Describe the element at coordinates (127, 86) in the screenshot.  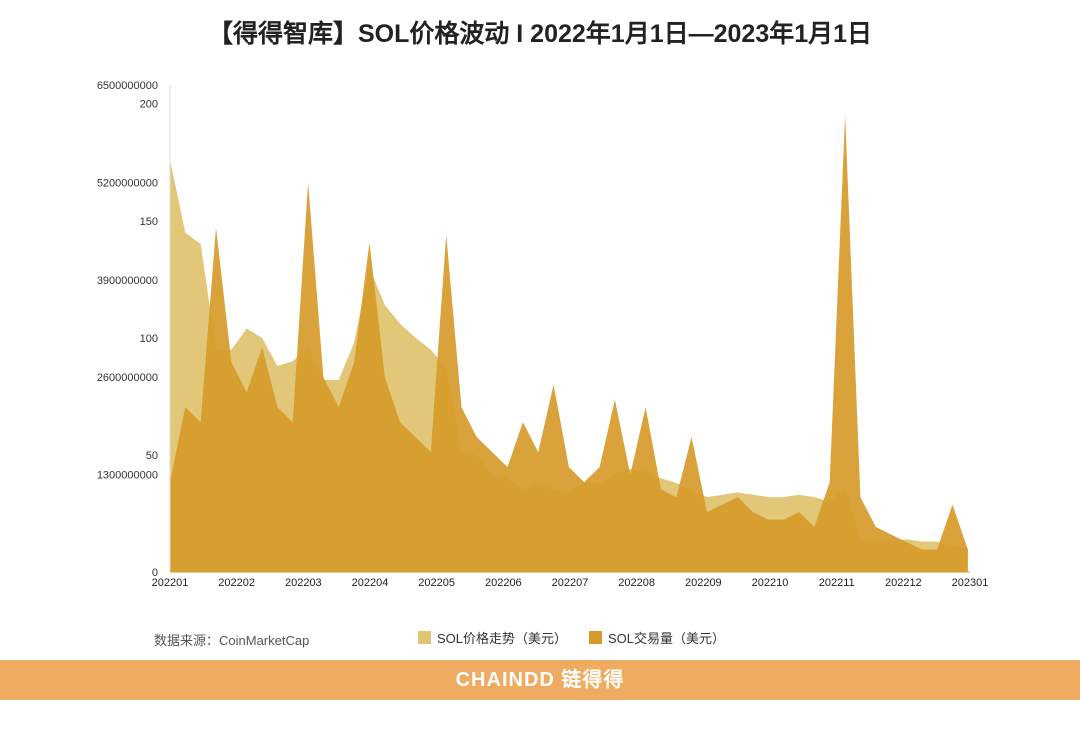
I see `volume-tick-label: 6500000000` at that location.